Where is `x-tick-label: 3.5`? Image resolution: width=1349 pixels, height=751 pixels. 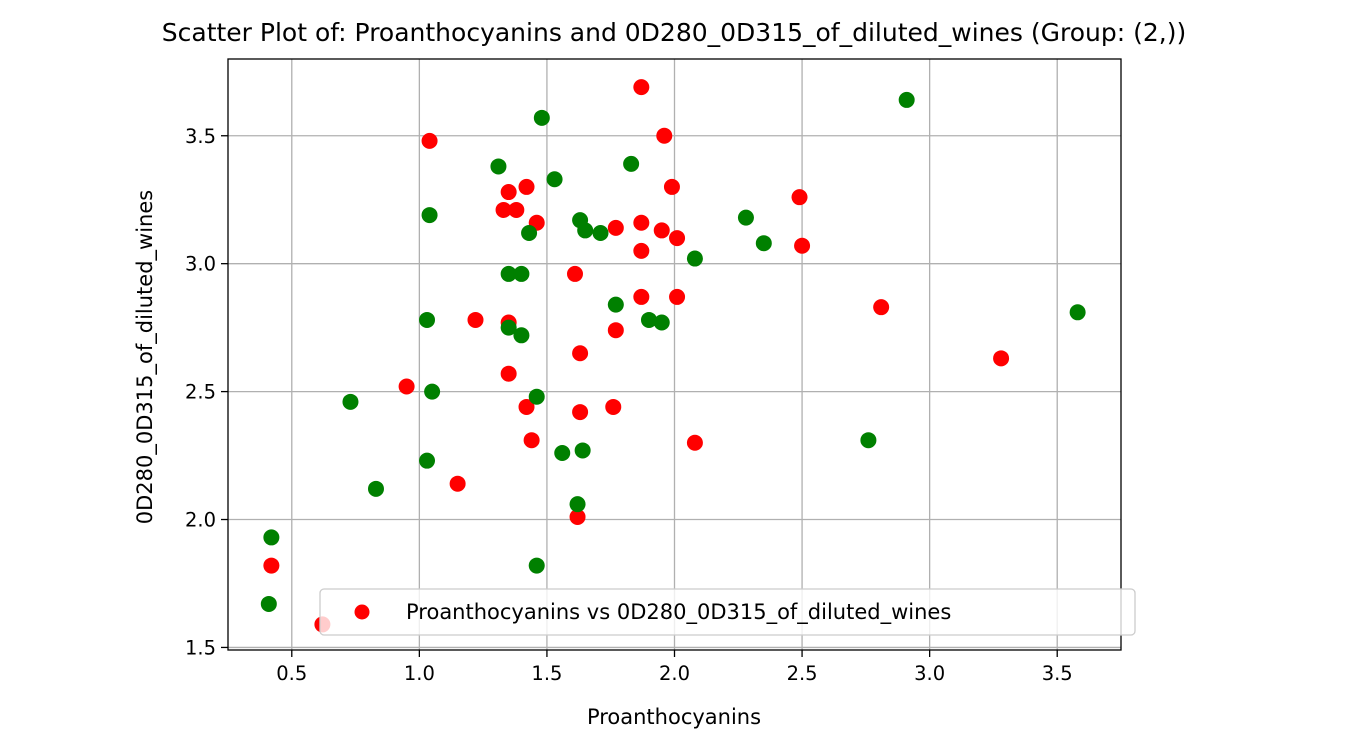 x-tick-label: 3.5 is located at coordinates (1057, 673).